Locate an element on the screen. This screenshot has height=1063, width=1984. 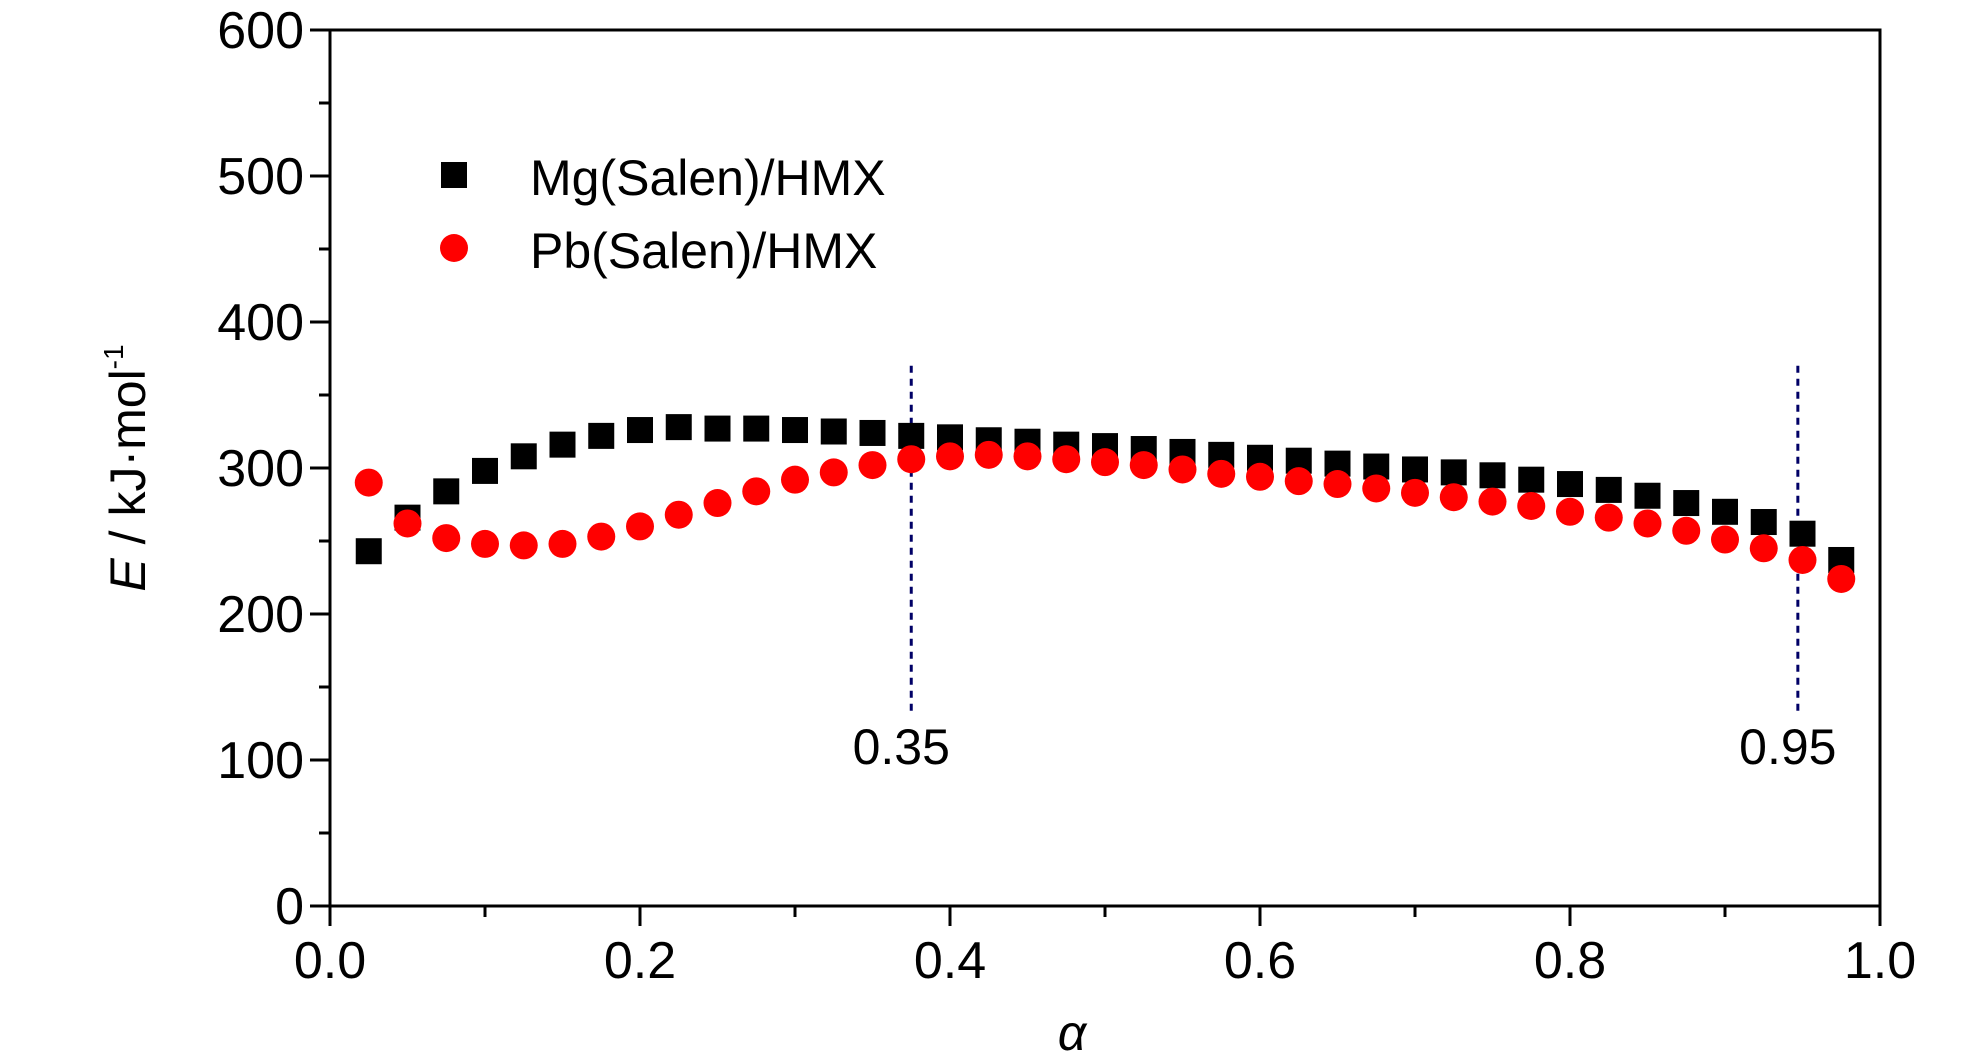
y-tick-label: 200 is located at coordinates (260, 615).